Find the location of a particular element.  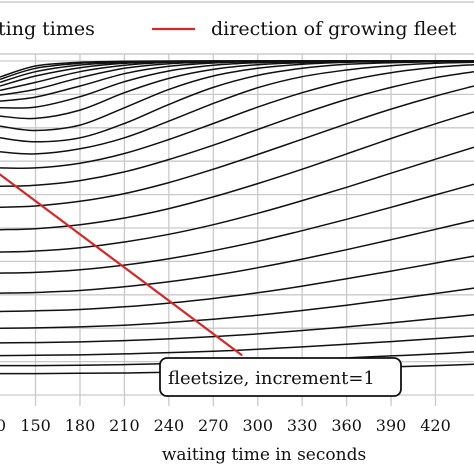

legend-label-red: direction of growing fleet is located at coordinates (334, 29).